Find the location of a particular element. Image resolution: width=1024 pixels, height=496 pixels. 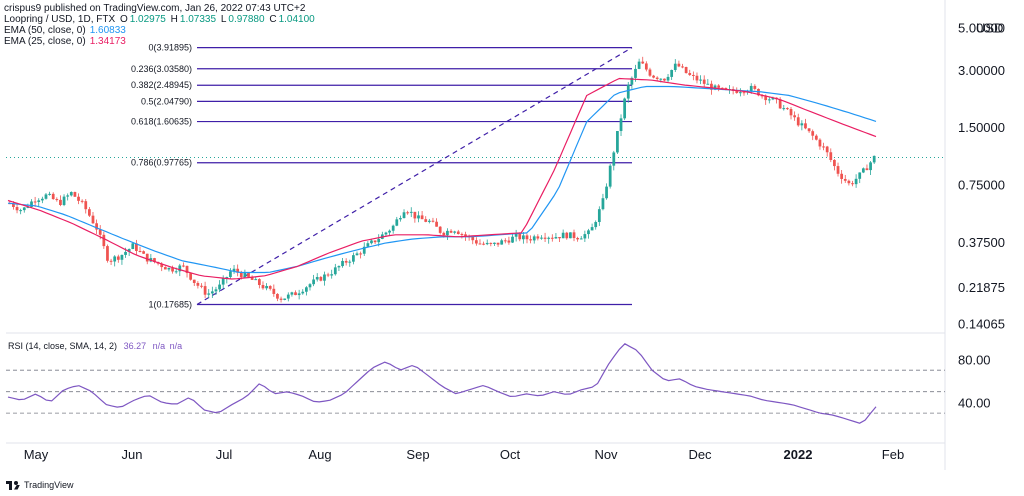

rsi-na-2: n/a is located at coordinates (176, 346).